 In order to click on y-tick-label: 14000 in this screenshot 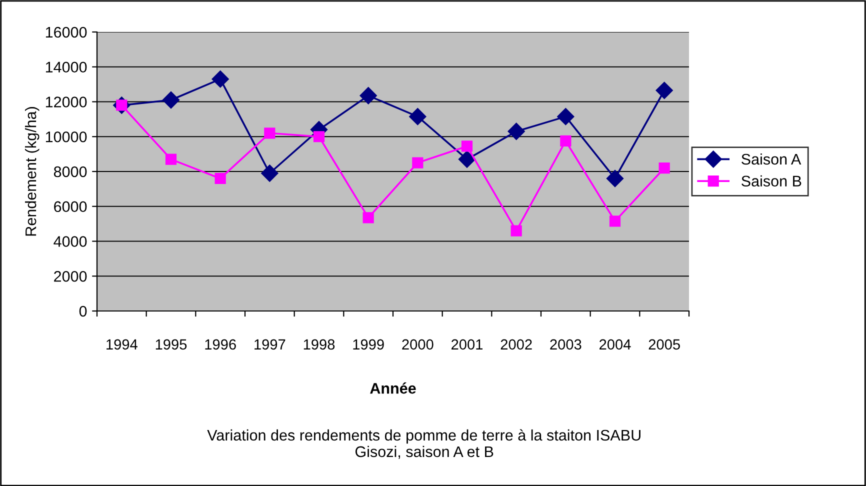, I will do `click(66, 67)`.